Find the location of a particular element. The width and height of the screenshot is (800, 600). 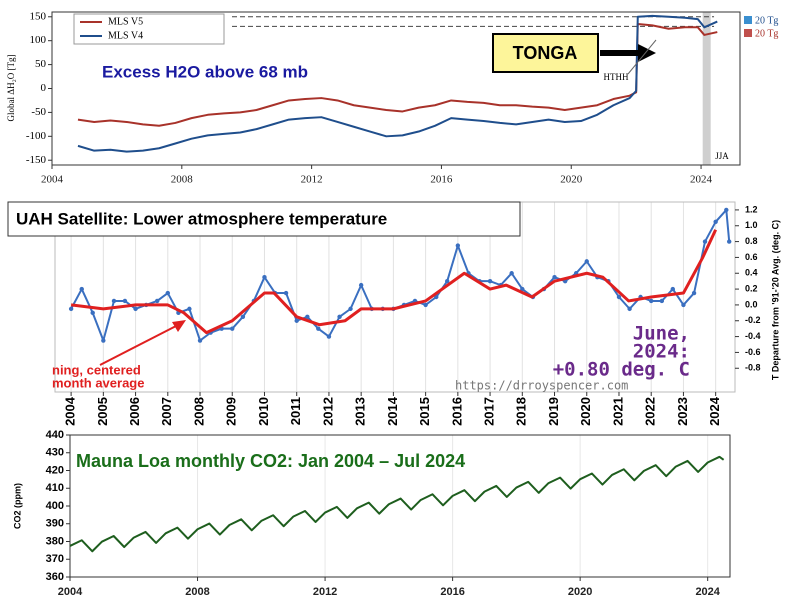

y-tick-label: -0.6 is located at coordinates (753, 352).